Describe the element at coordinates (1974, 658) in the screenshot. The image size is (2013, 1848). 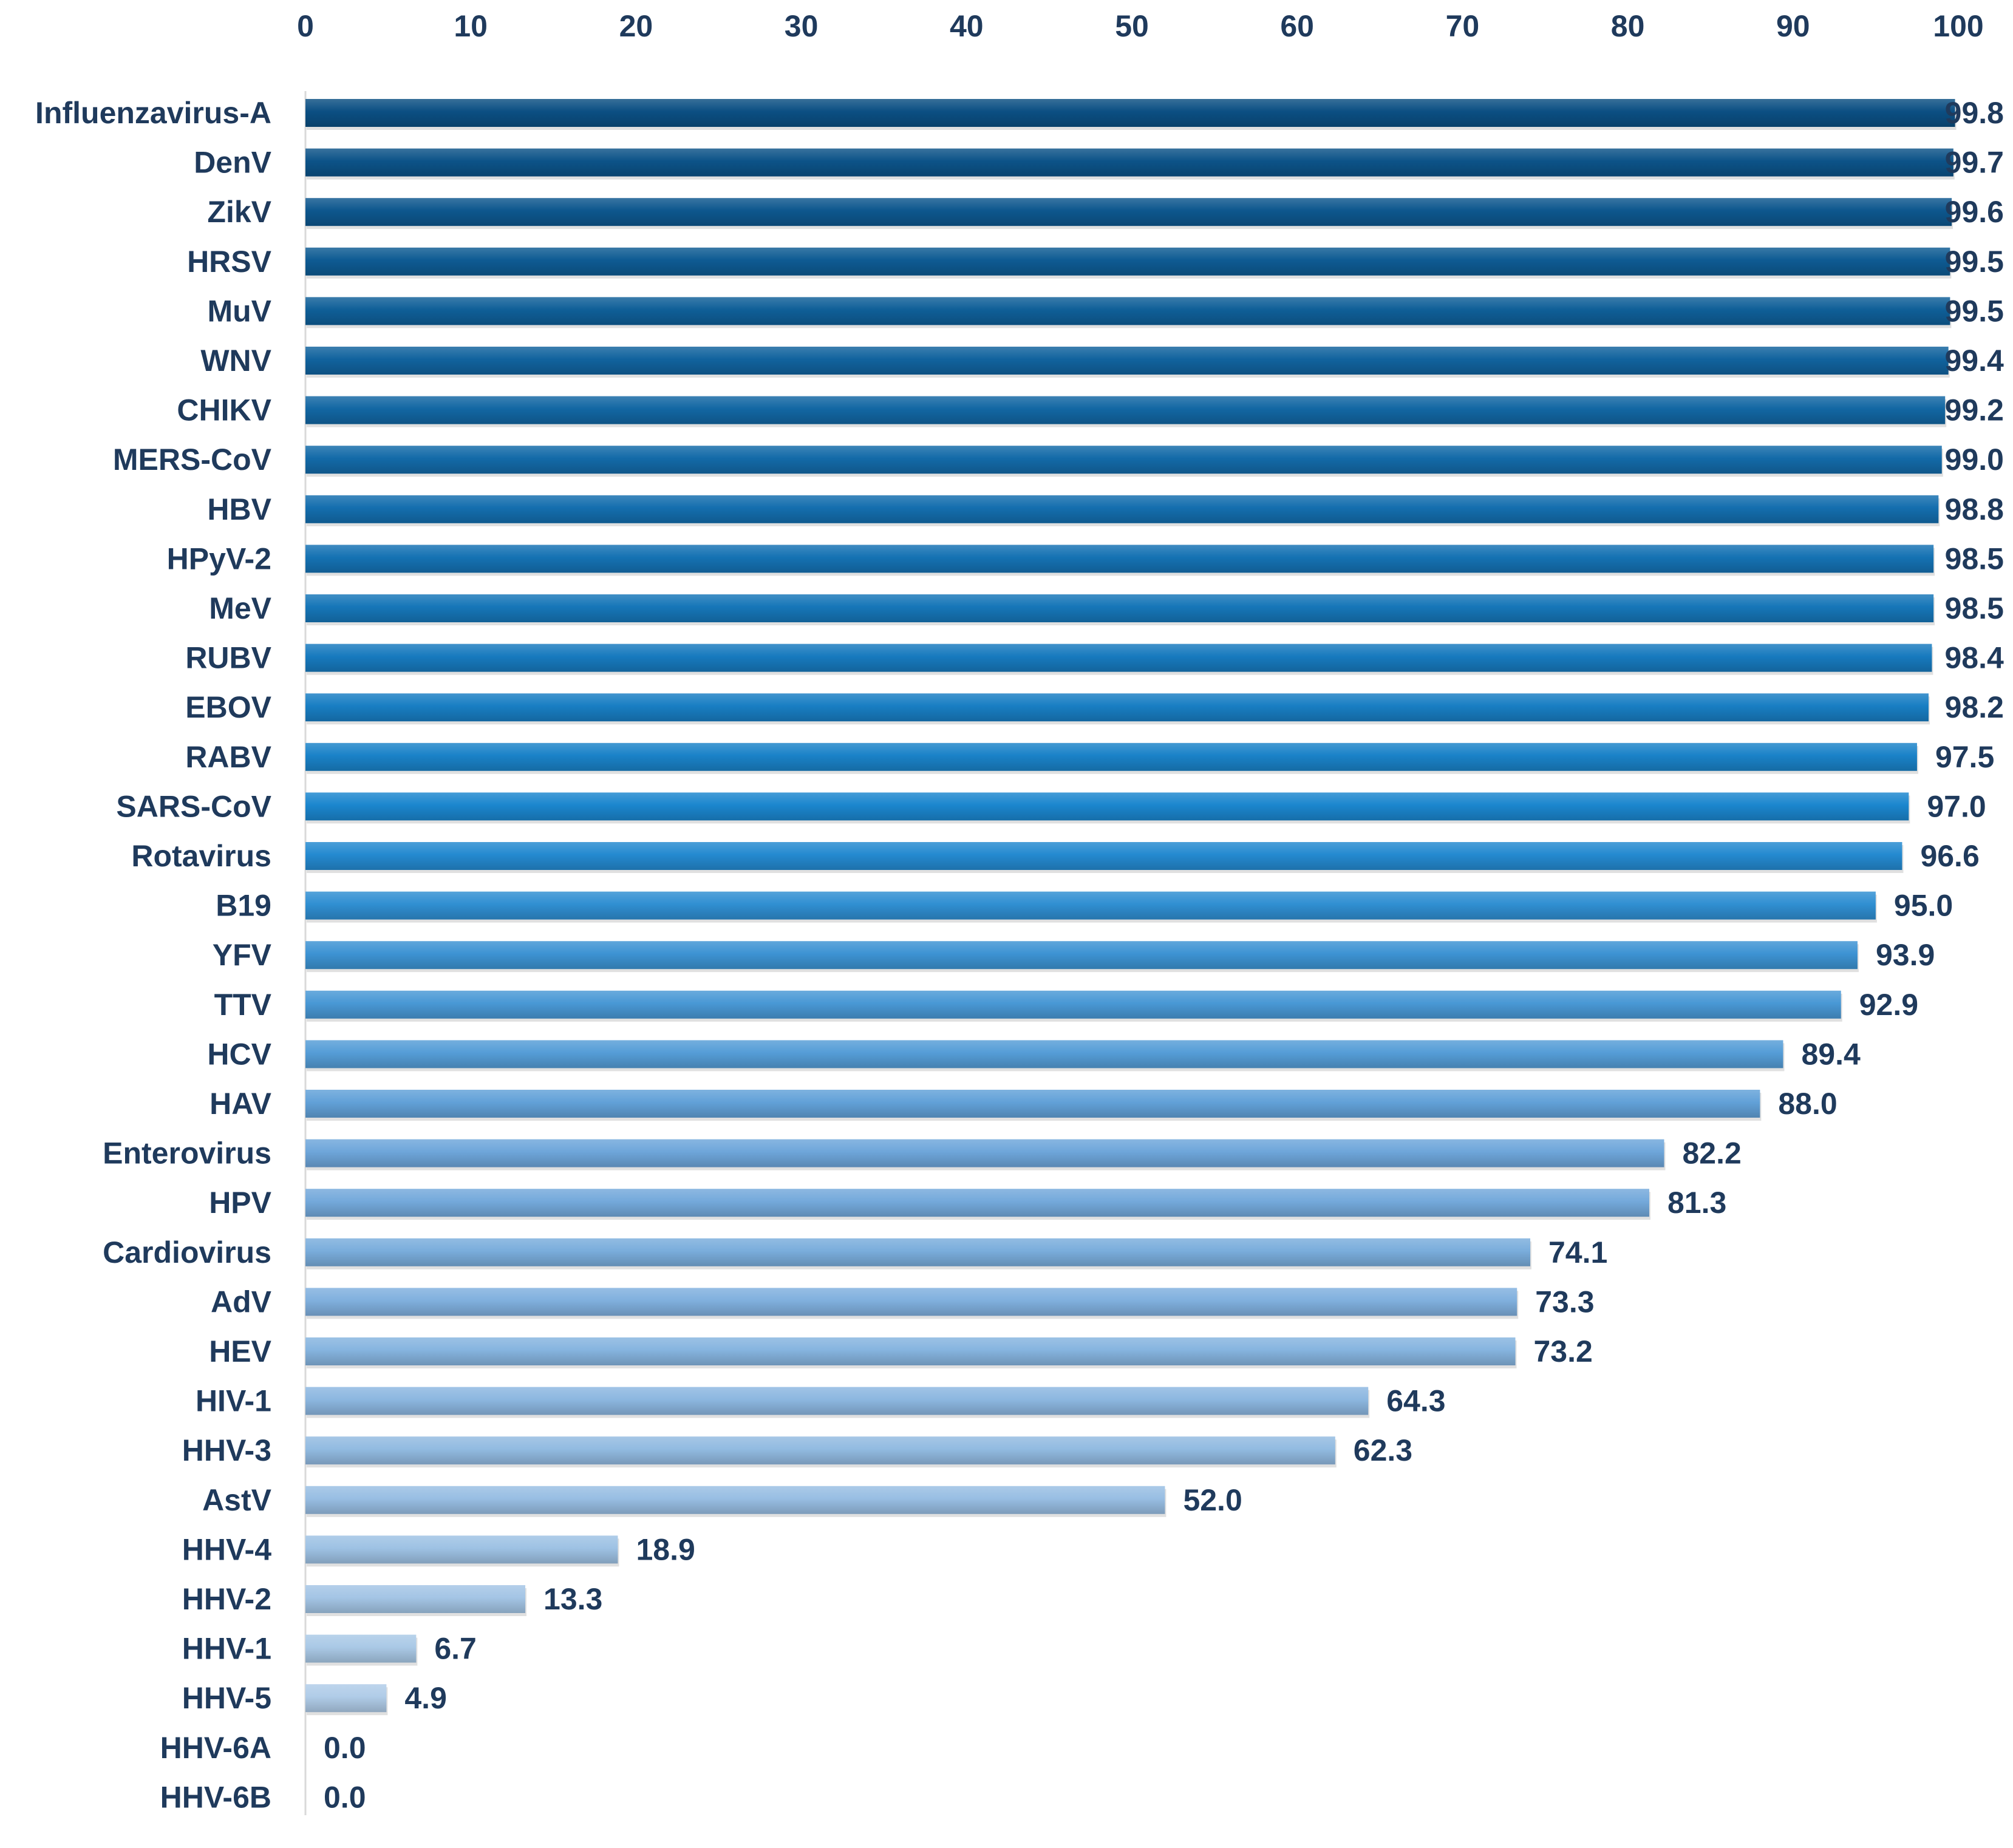
I see `value-label: 98.4` at that location.